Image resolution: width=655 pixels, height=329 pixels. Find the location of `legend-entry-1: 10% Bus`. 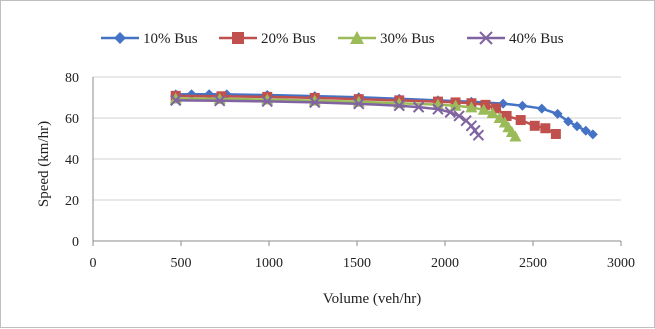

legend-entry-1: 10% Bus is located at coordinates (149, 39).